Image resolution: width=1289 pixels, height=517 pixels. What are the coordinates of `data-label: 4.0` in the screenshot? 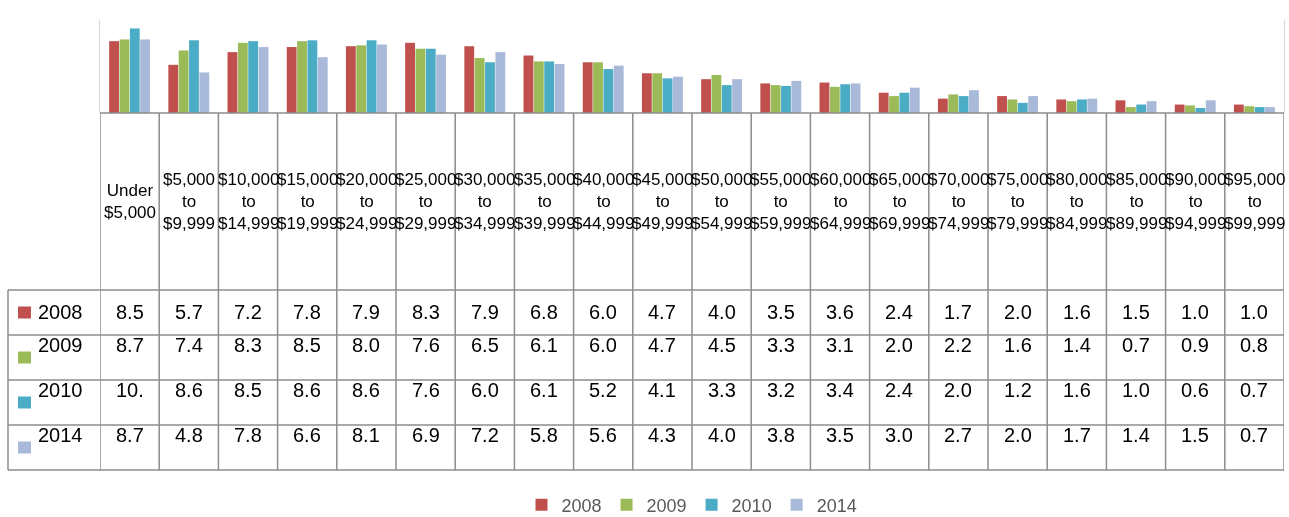 It's located at (722, 312).